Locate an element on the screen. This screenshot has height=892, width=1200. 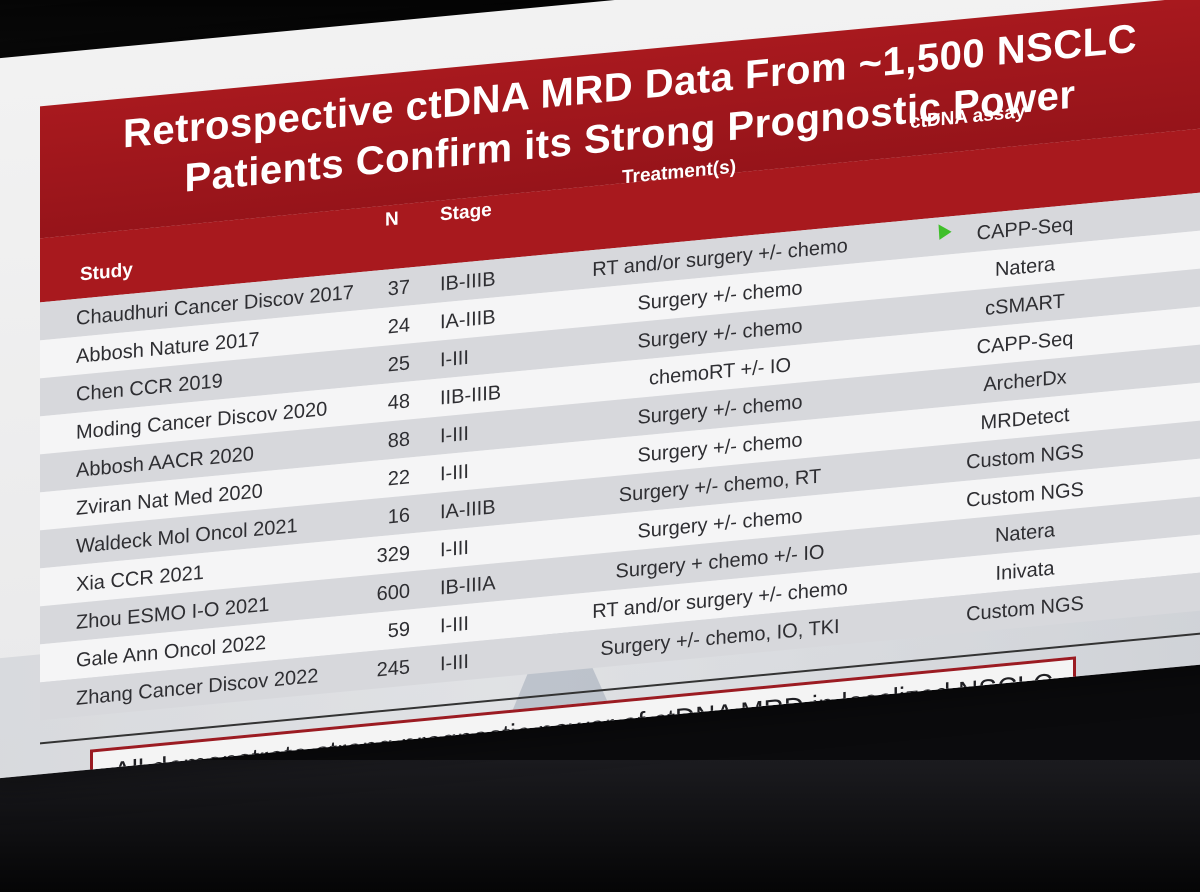
cell-n: 24 is located at coordinates (398, 326).